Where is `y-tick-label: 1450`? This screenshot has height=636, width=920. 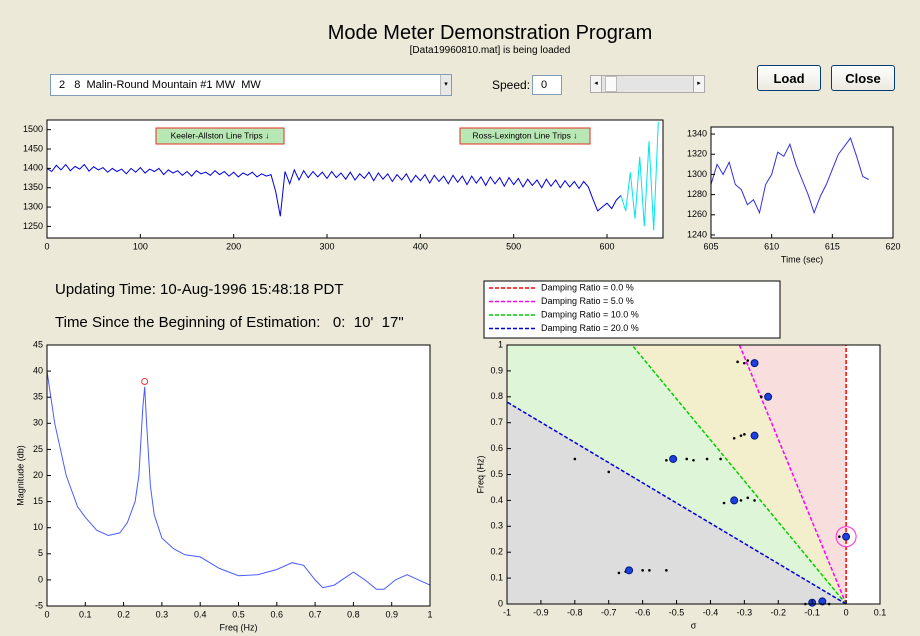 y-tick-label: 1450 is located at coordinates (33, 148).